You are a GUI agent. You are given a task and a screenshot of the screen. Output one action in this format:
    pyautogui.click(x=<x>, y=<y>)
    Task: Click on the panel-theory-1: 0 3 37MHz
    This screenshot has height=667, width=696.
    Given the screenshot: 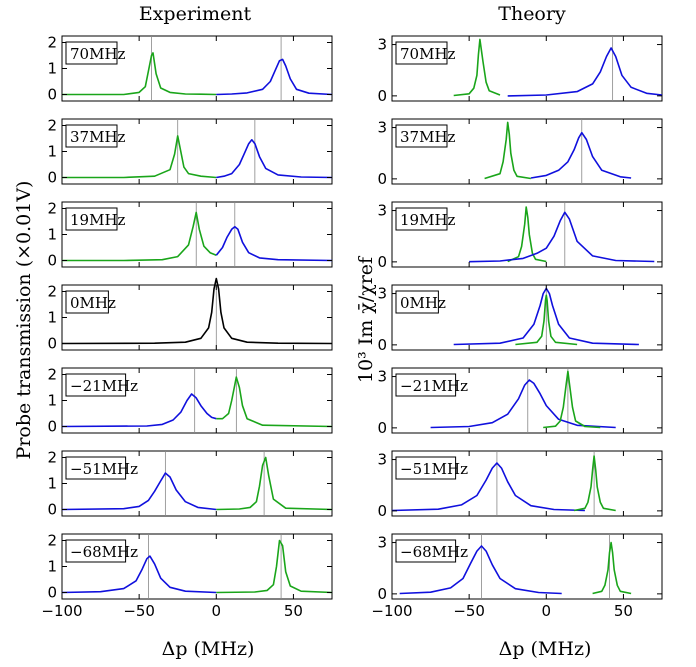 What is the action you would take?
    pyautogui.click(x=520, y=153)
    